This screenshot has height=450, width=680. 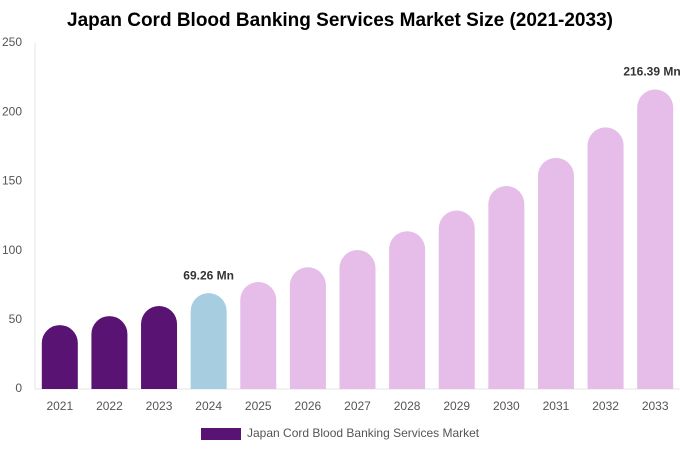 I want to click on y-tick-label: 250, so click(x=12, y=42).